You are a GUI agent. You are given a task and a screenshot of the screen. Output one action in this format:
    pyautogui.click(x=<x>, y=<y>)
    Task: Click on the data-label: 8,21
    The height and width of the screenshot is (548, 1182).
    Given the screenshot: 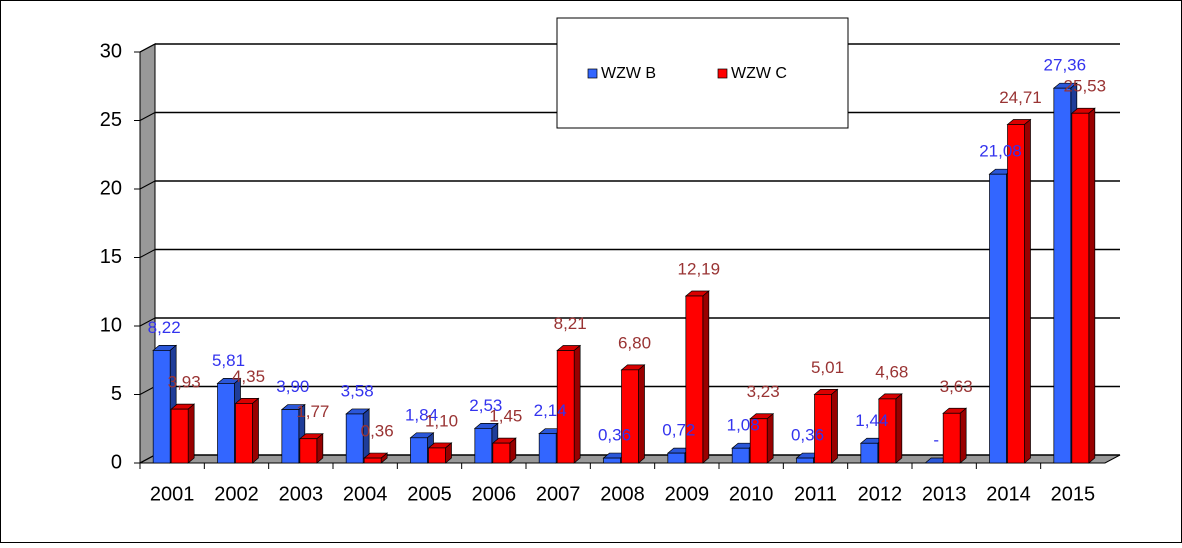 What is the action you would take?
    pyautogui.click(x=570, y=323)
    